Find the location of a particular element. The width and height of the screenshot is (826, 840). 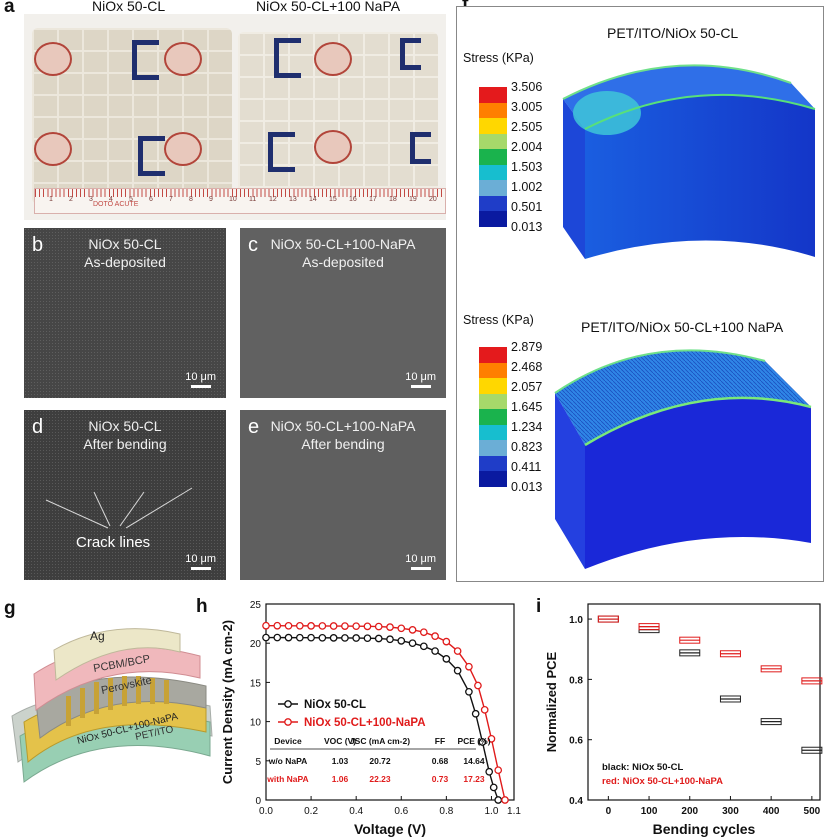

table-header: JSC (mA cm-2) is located at coordinates (380, 741).